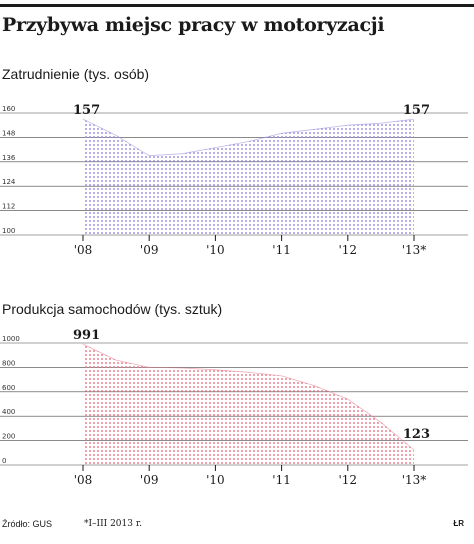 The width and height of the screenshot is (474, 544). Describe the element at coordinates (83, 250) in the screenshot. I see `employment-x-tick-label: '08` at that location.